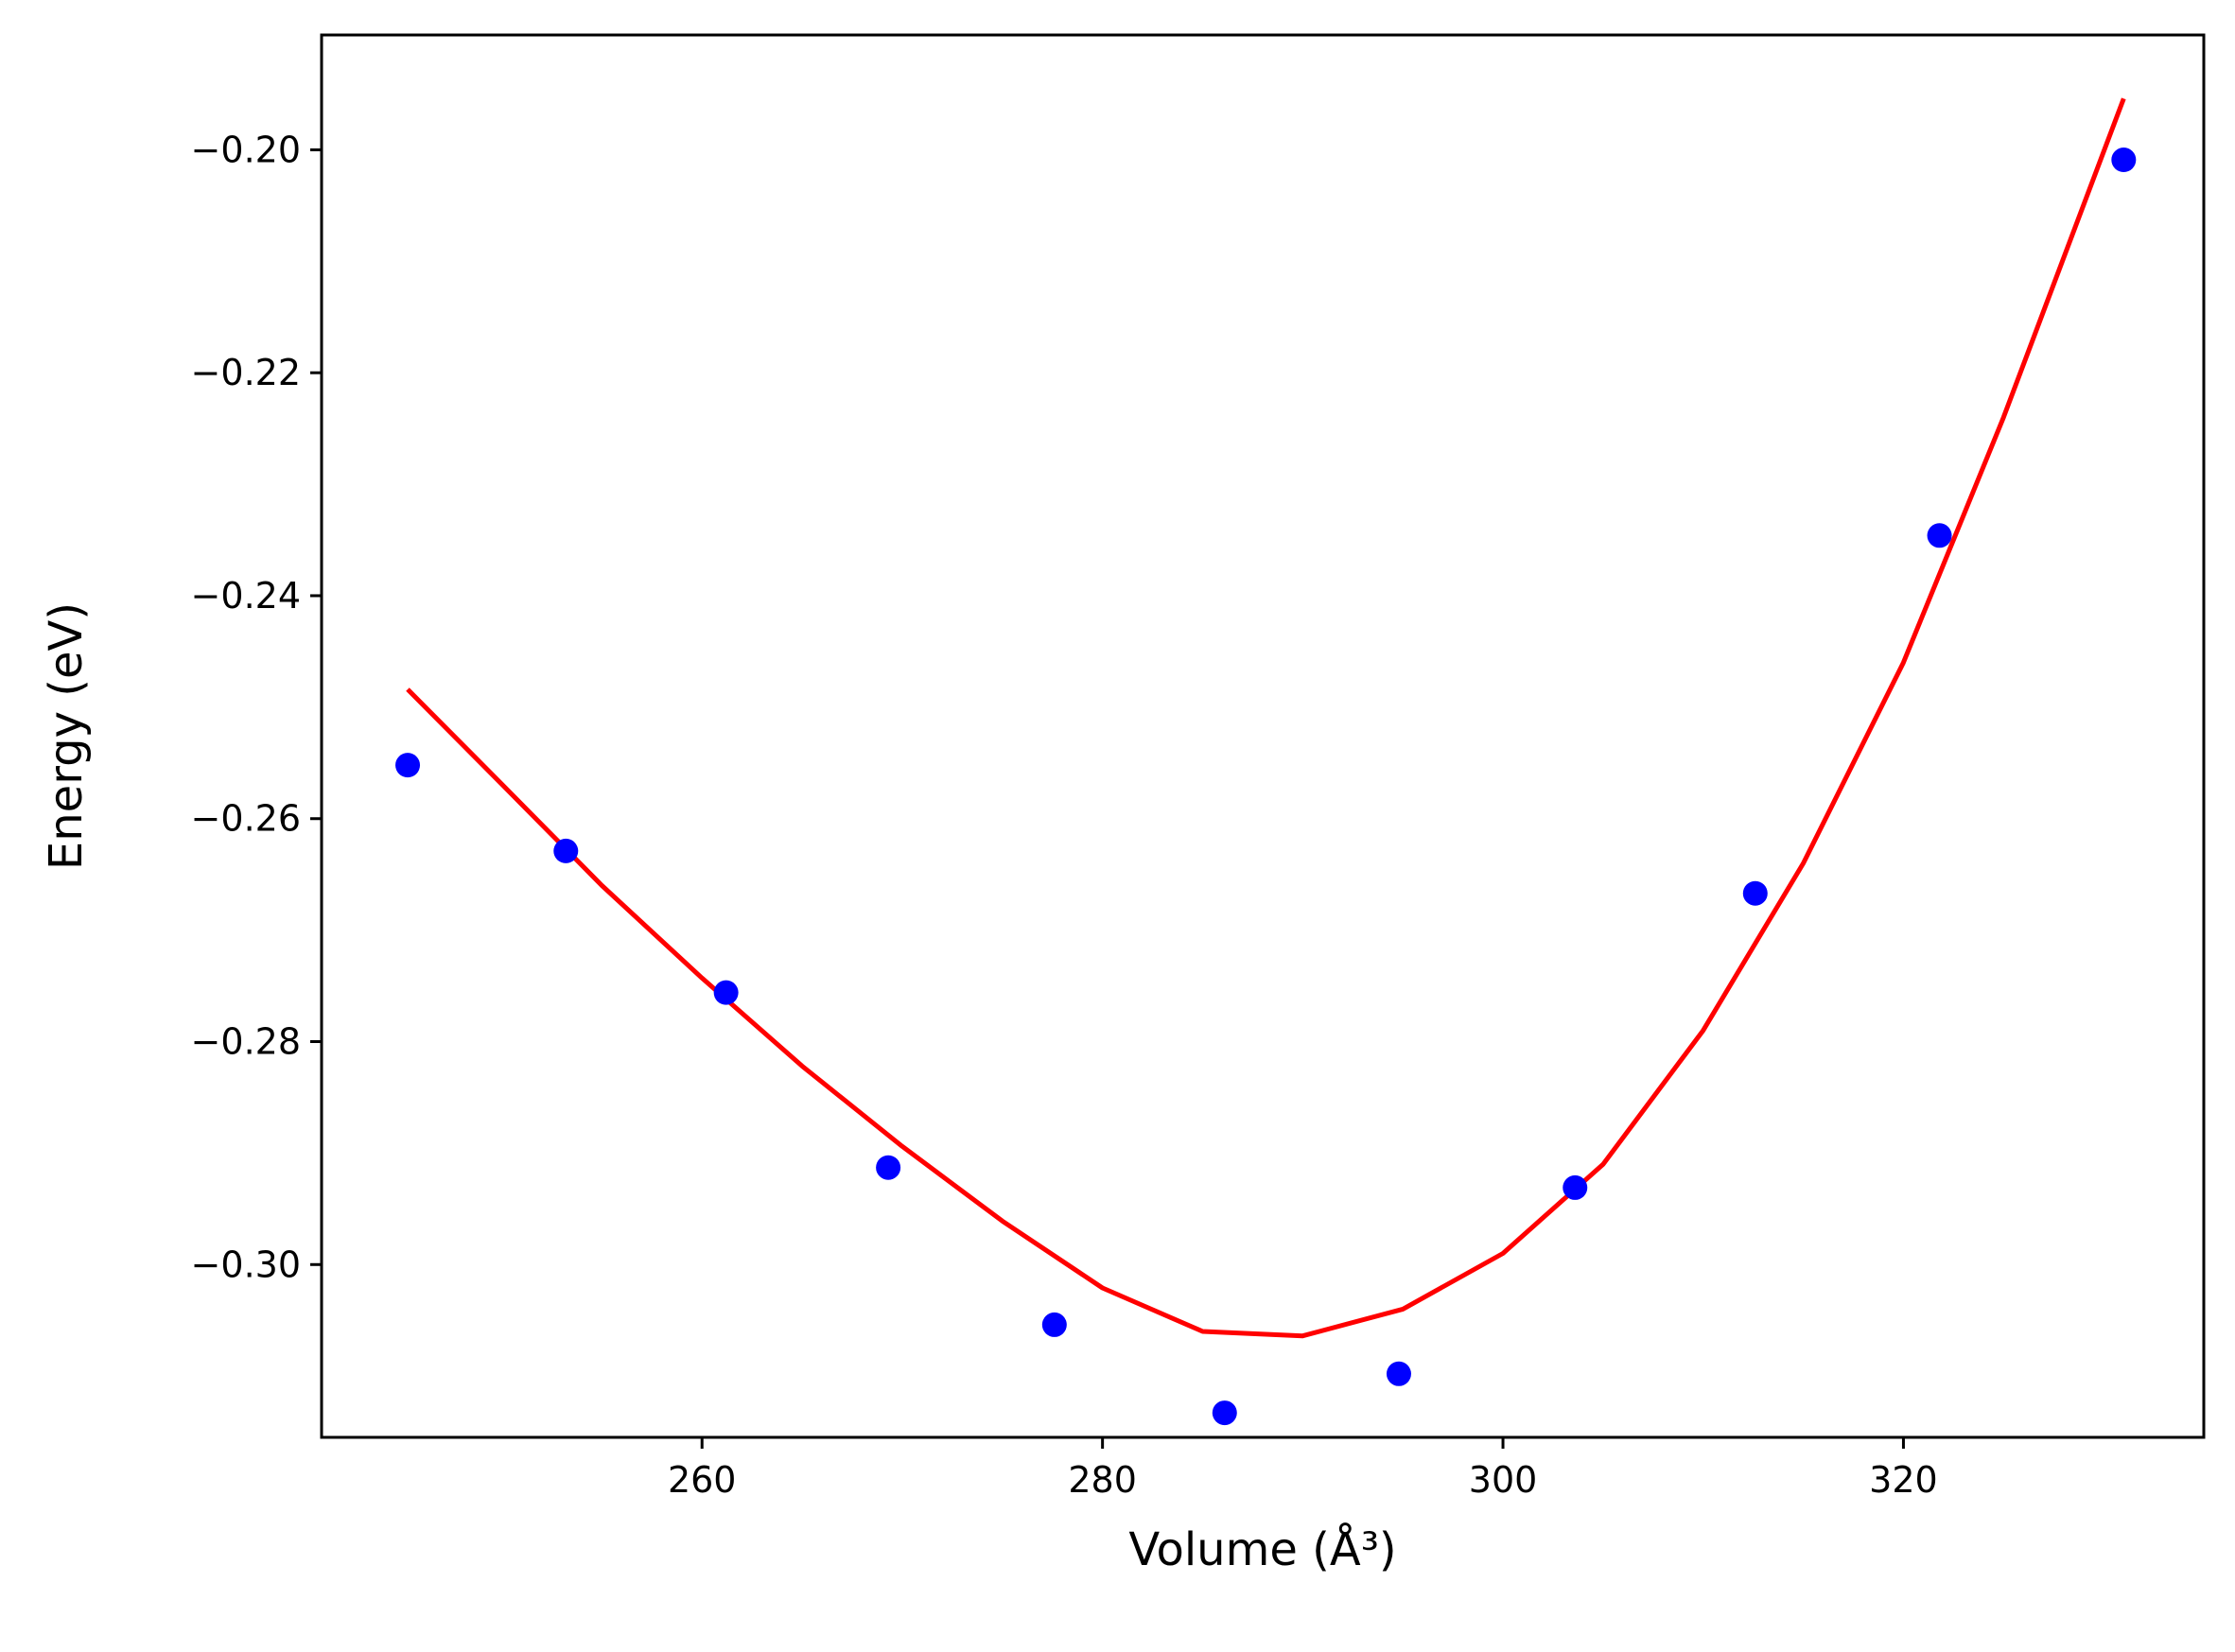  I want to click on y-tick-label: −0.24, so click(246, 596).